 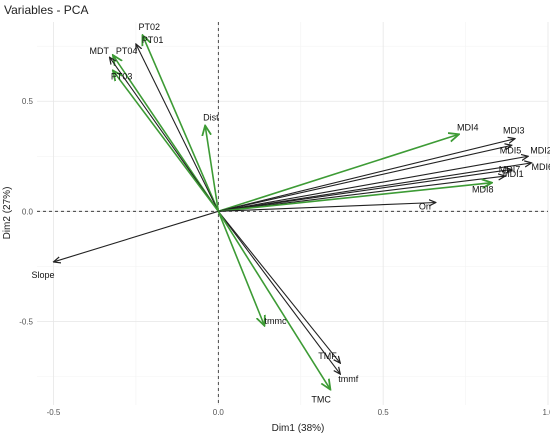 I want to click on vector-arrow-pt01, so click(x=177, y=128).